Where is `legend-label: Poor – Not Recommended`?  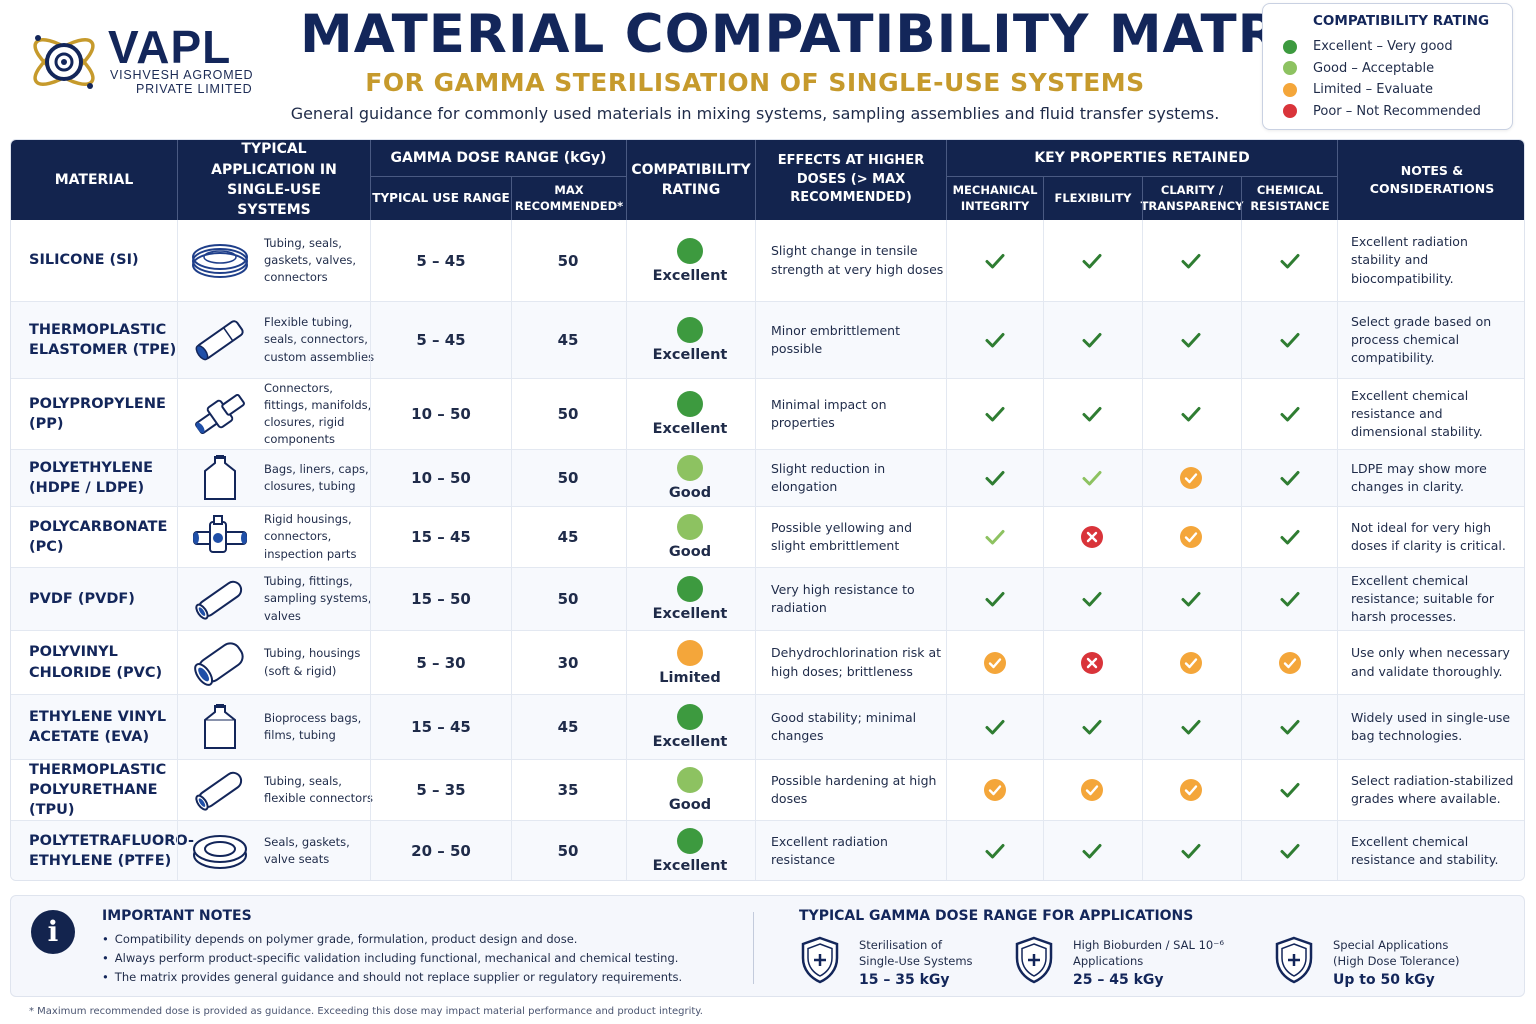 legend-label: Poor – Not Recommended is located at coordinates (1397, 111).